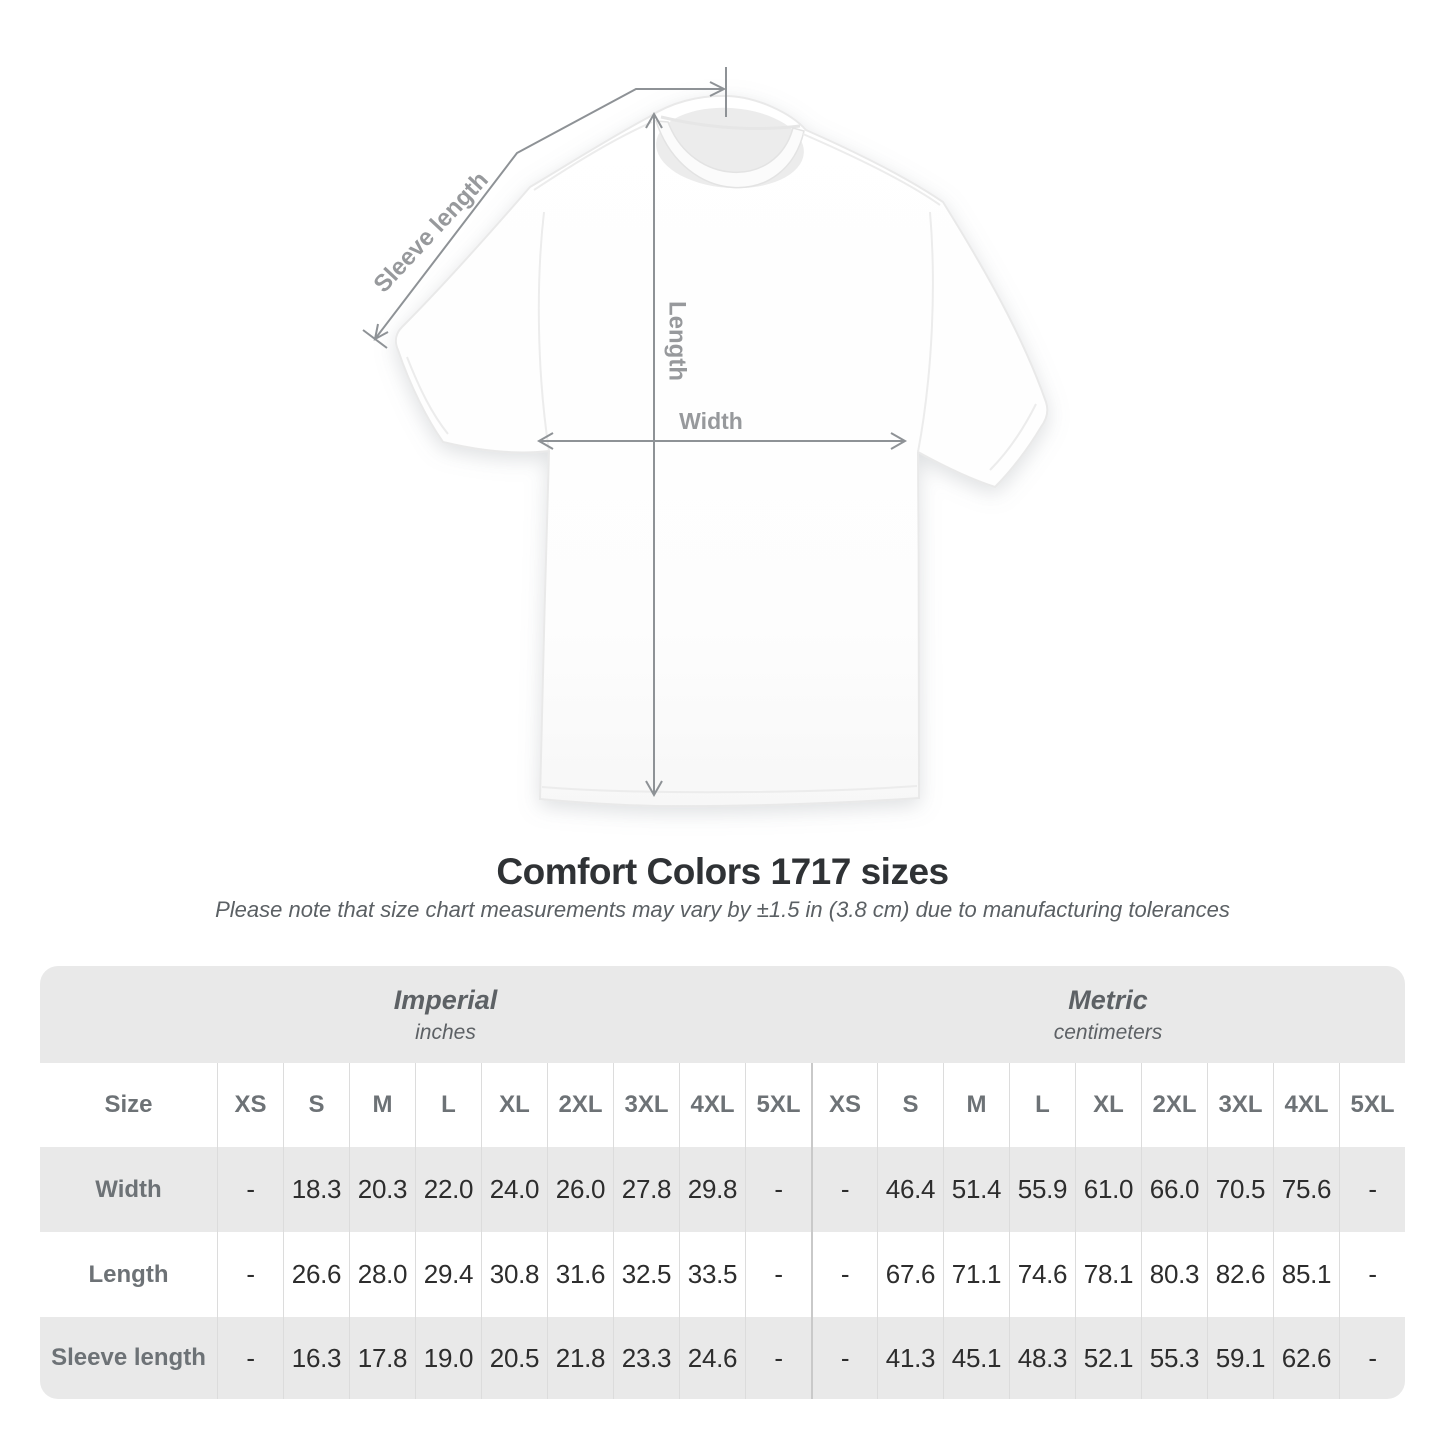 This screenshot has height=1445, width=1445. What do you see at coordinates (1240, 1189) in the screenshot?
I see `value-cell: 70.5` at bounding box center [1240, 1189].